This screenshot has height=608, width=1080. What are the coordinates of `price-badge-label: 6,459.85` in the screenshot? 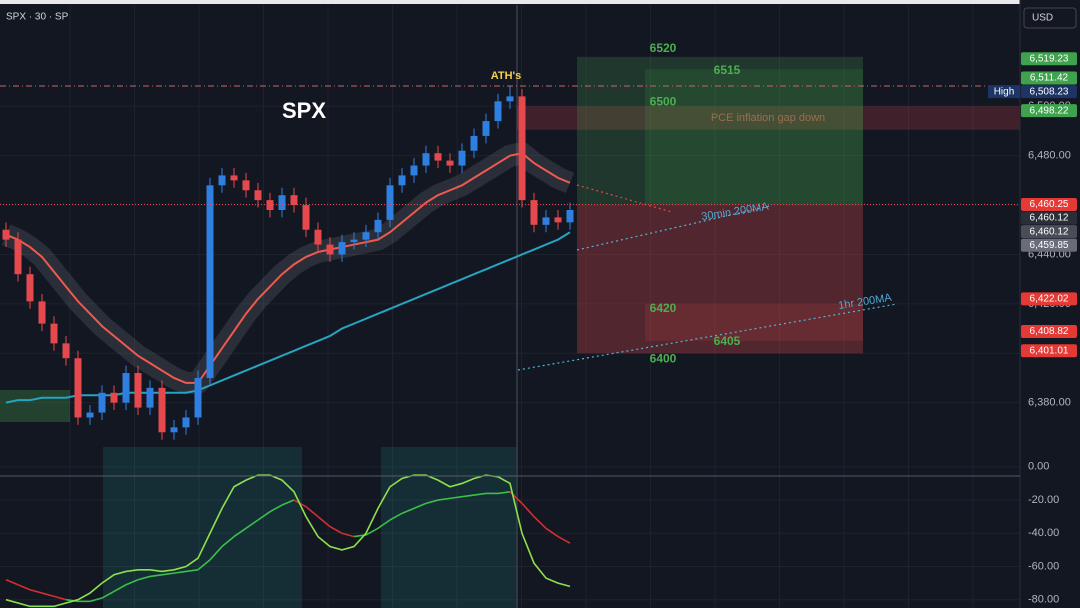 It's located at (1049, 245).